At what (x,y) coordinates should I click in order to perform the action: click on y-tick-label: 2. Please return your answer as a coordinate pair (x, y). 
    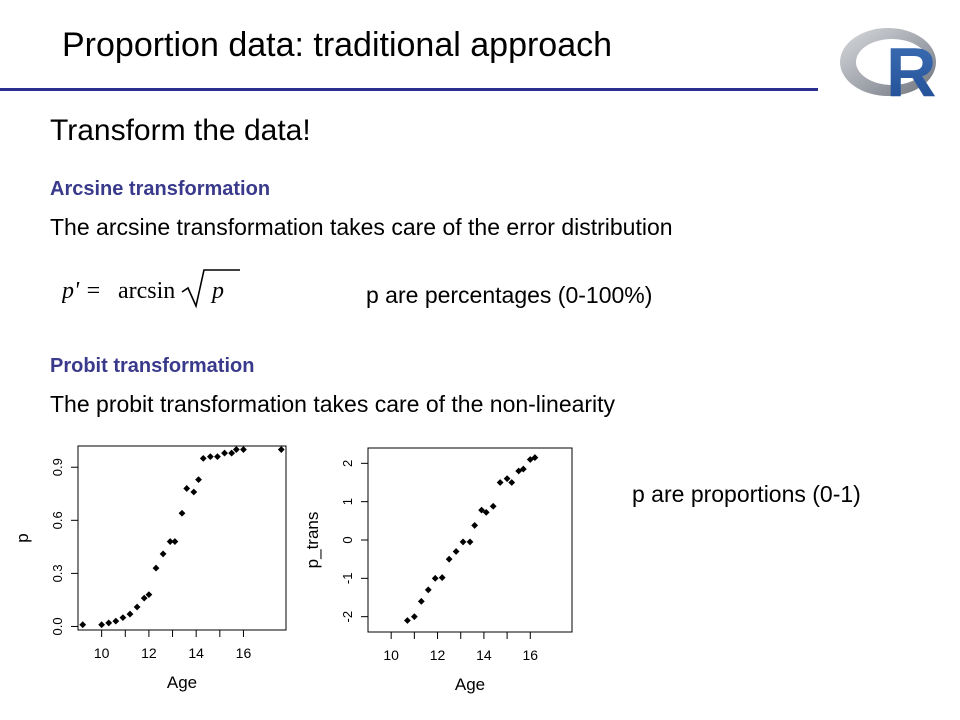
    Looking at the image, I should click on (347, 463).